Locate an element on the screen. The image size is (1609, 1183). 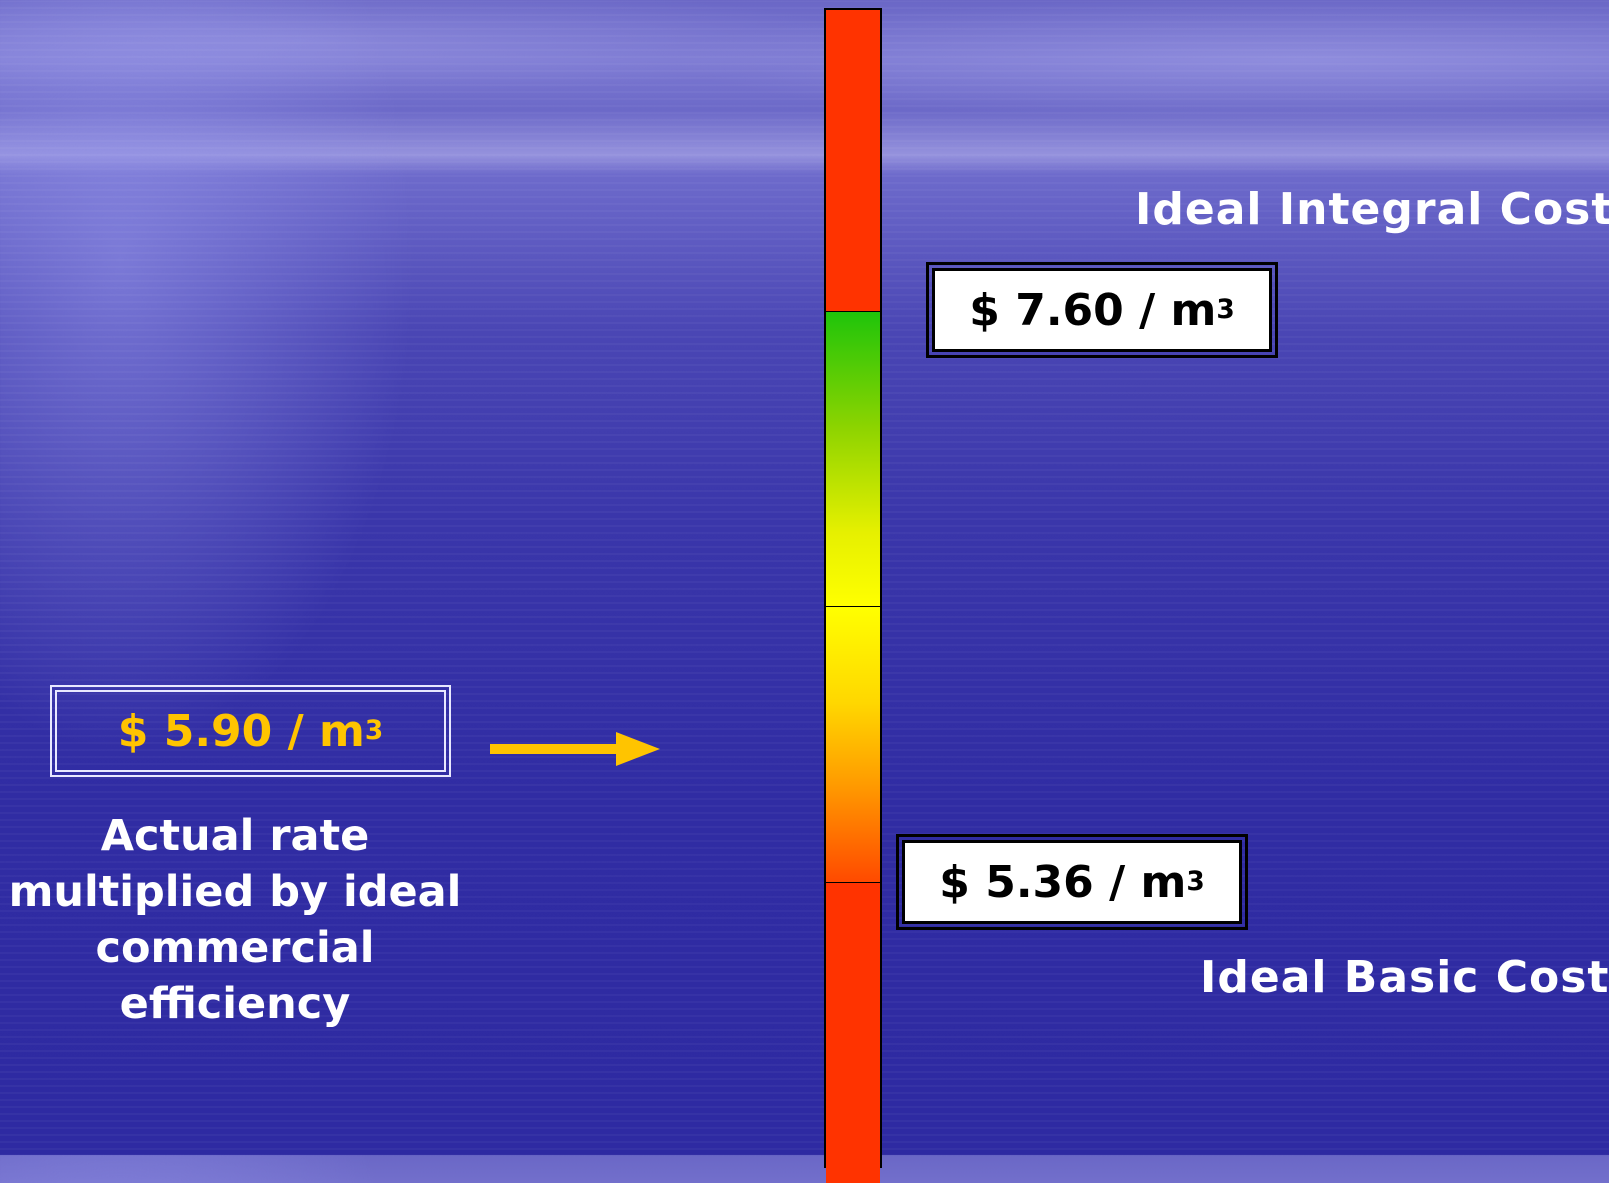
price-top-amount: $ 7.60 / m is located at coordinates (1093, 310).